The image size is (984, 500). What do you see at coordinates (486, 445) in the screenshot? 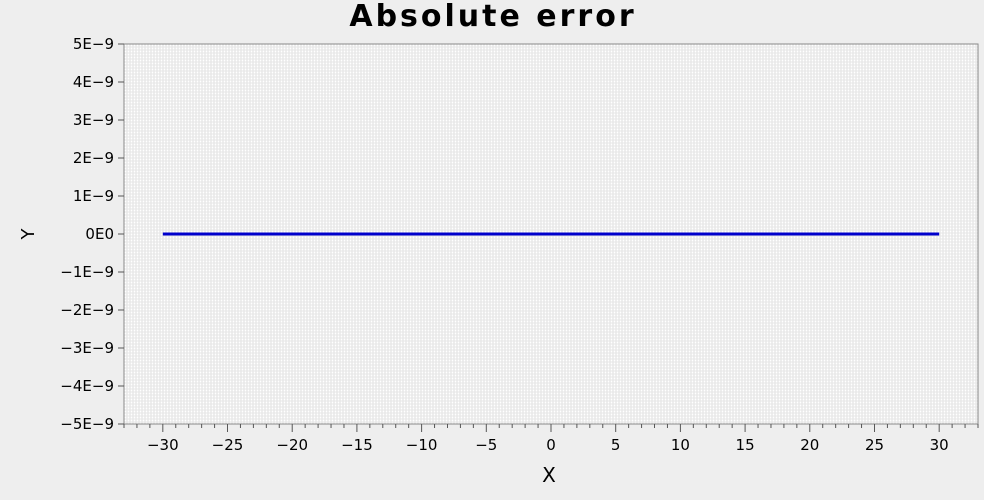
I see `x-tick-label: −5` at bounding box center [486, 445].